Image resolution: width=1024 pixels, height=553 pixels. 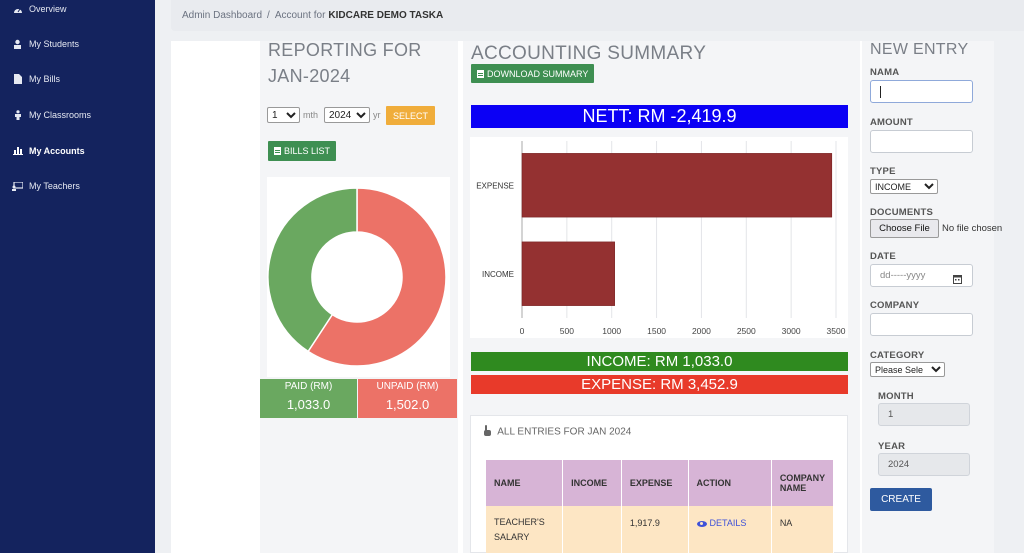 I want to click on y-tick-label: EXPENSE, so click(x=495, y=185).